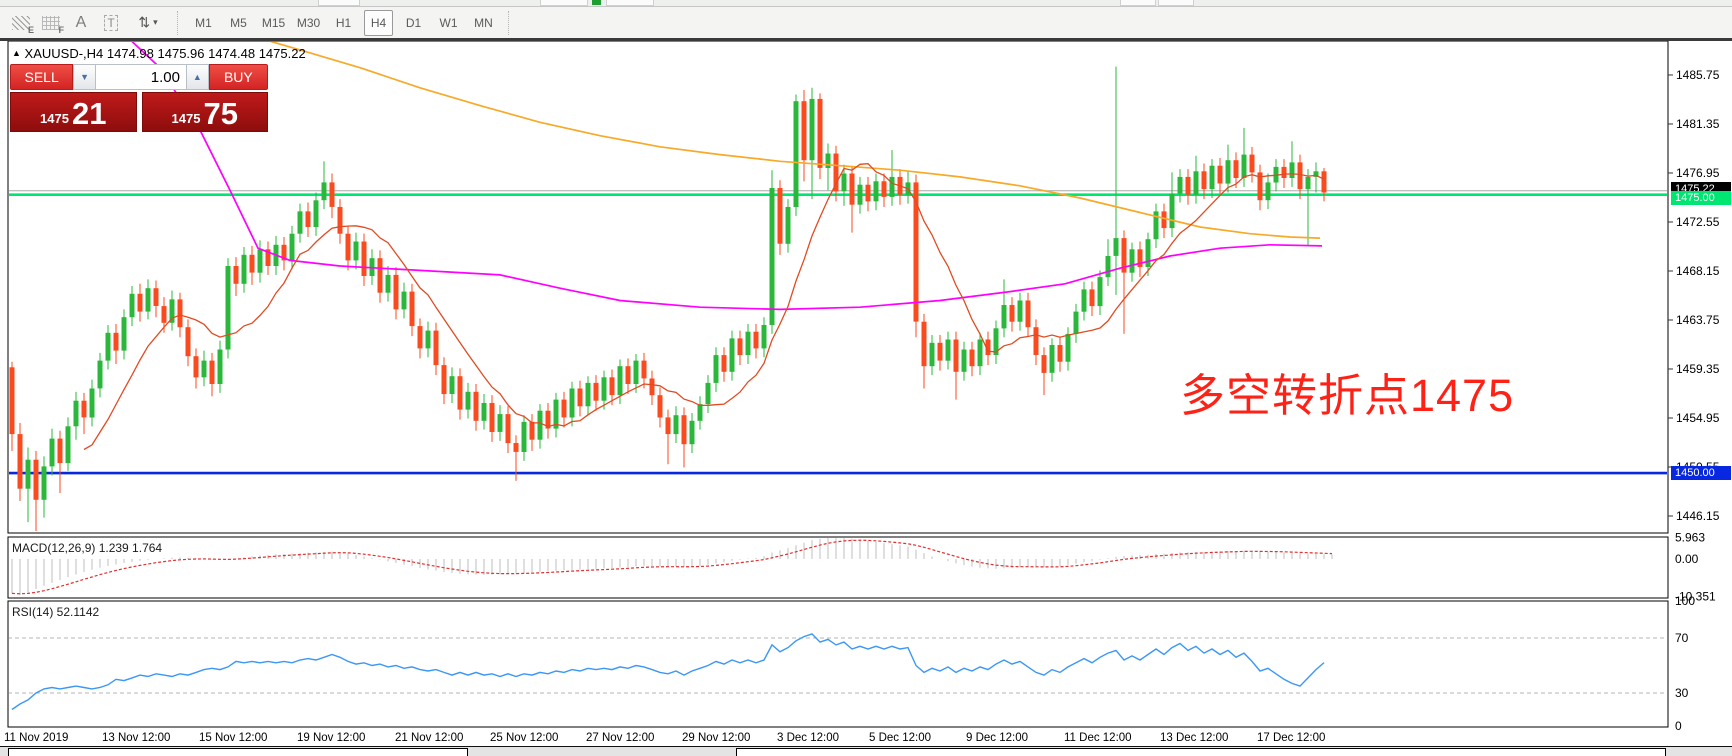  I want to click on svg-text: 17 Dec 12:00, so click(1291, 738).